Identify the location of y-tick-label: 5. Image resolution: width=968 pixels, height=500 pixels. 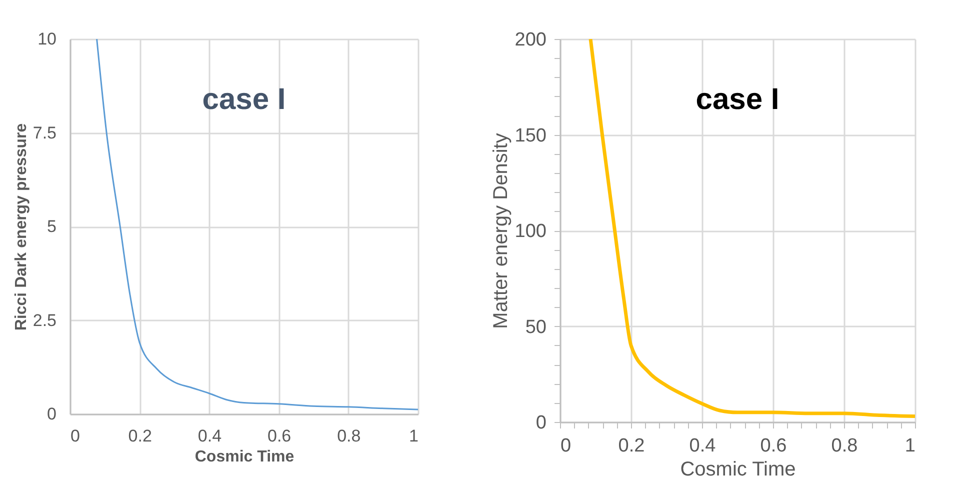
(51, 226).